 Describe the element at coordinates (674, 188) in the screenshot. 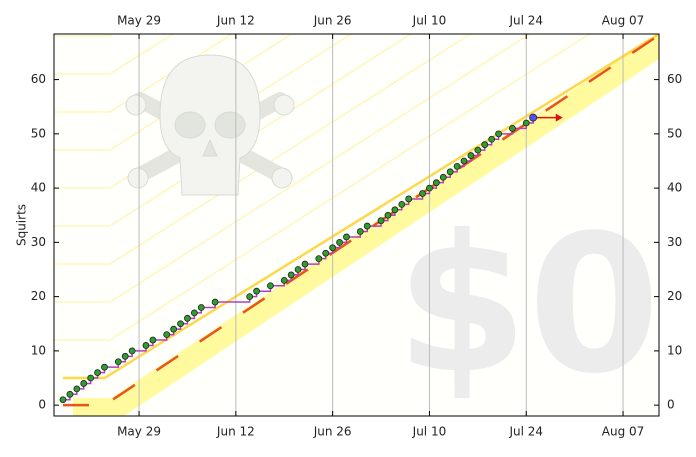

I see `y-tick-label-right: 40` at that location.